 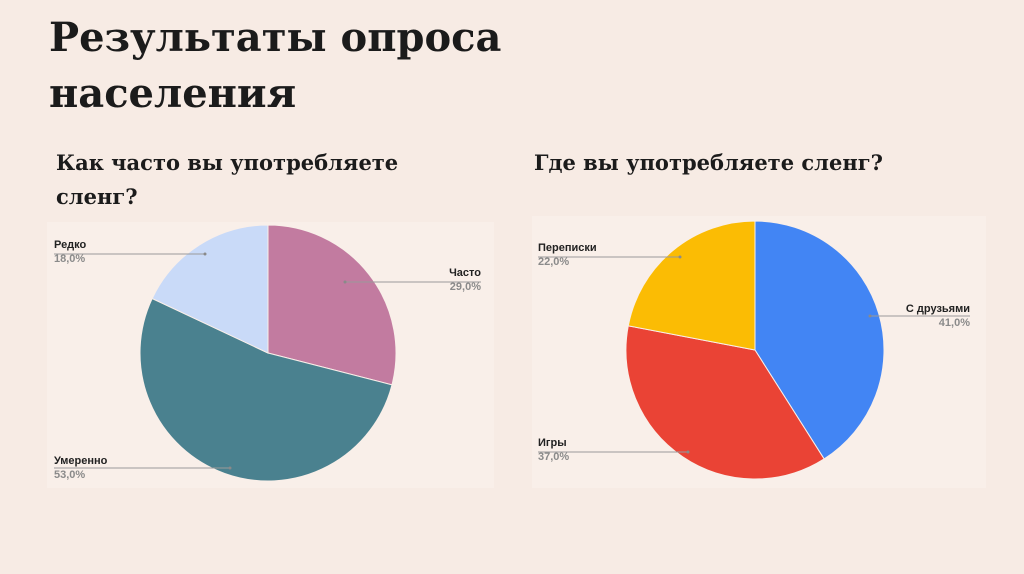 What do you see at coordinates (954, 323) in the screenshot?
I see `slice-value-с-друзьями: 41,0%` at bounding box center [954, 323].